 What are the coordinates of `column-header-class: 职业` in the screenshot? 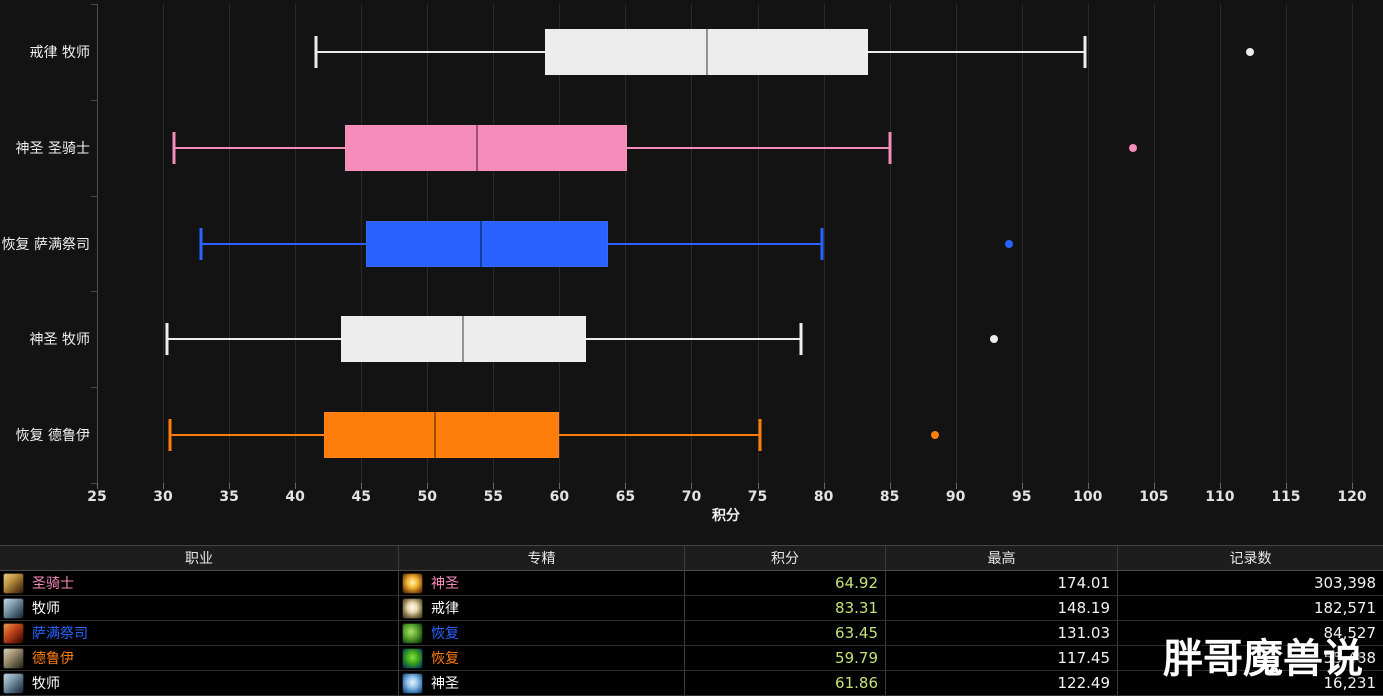 It's located at (199, 558).